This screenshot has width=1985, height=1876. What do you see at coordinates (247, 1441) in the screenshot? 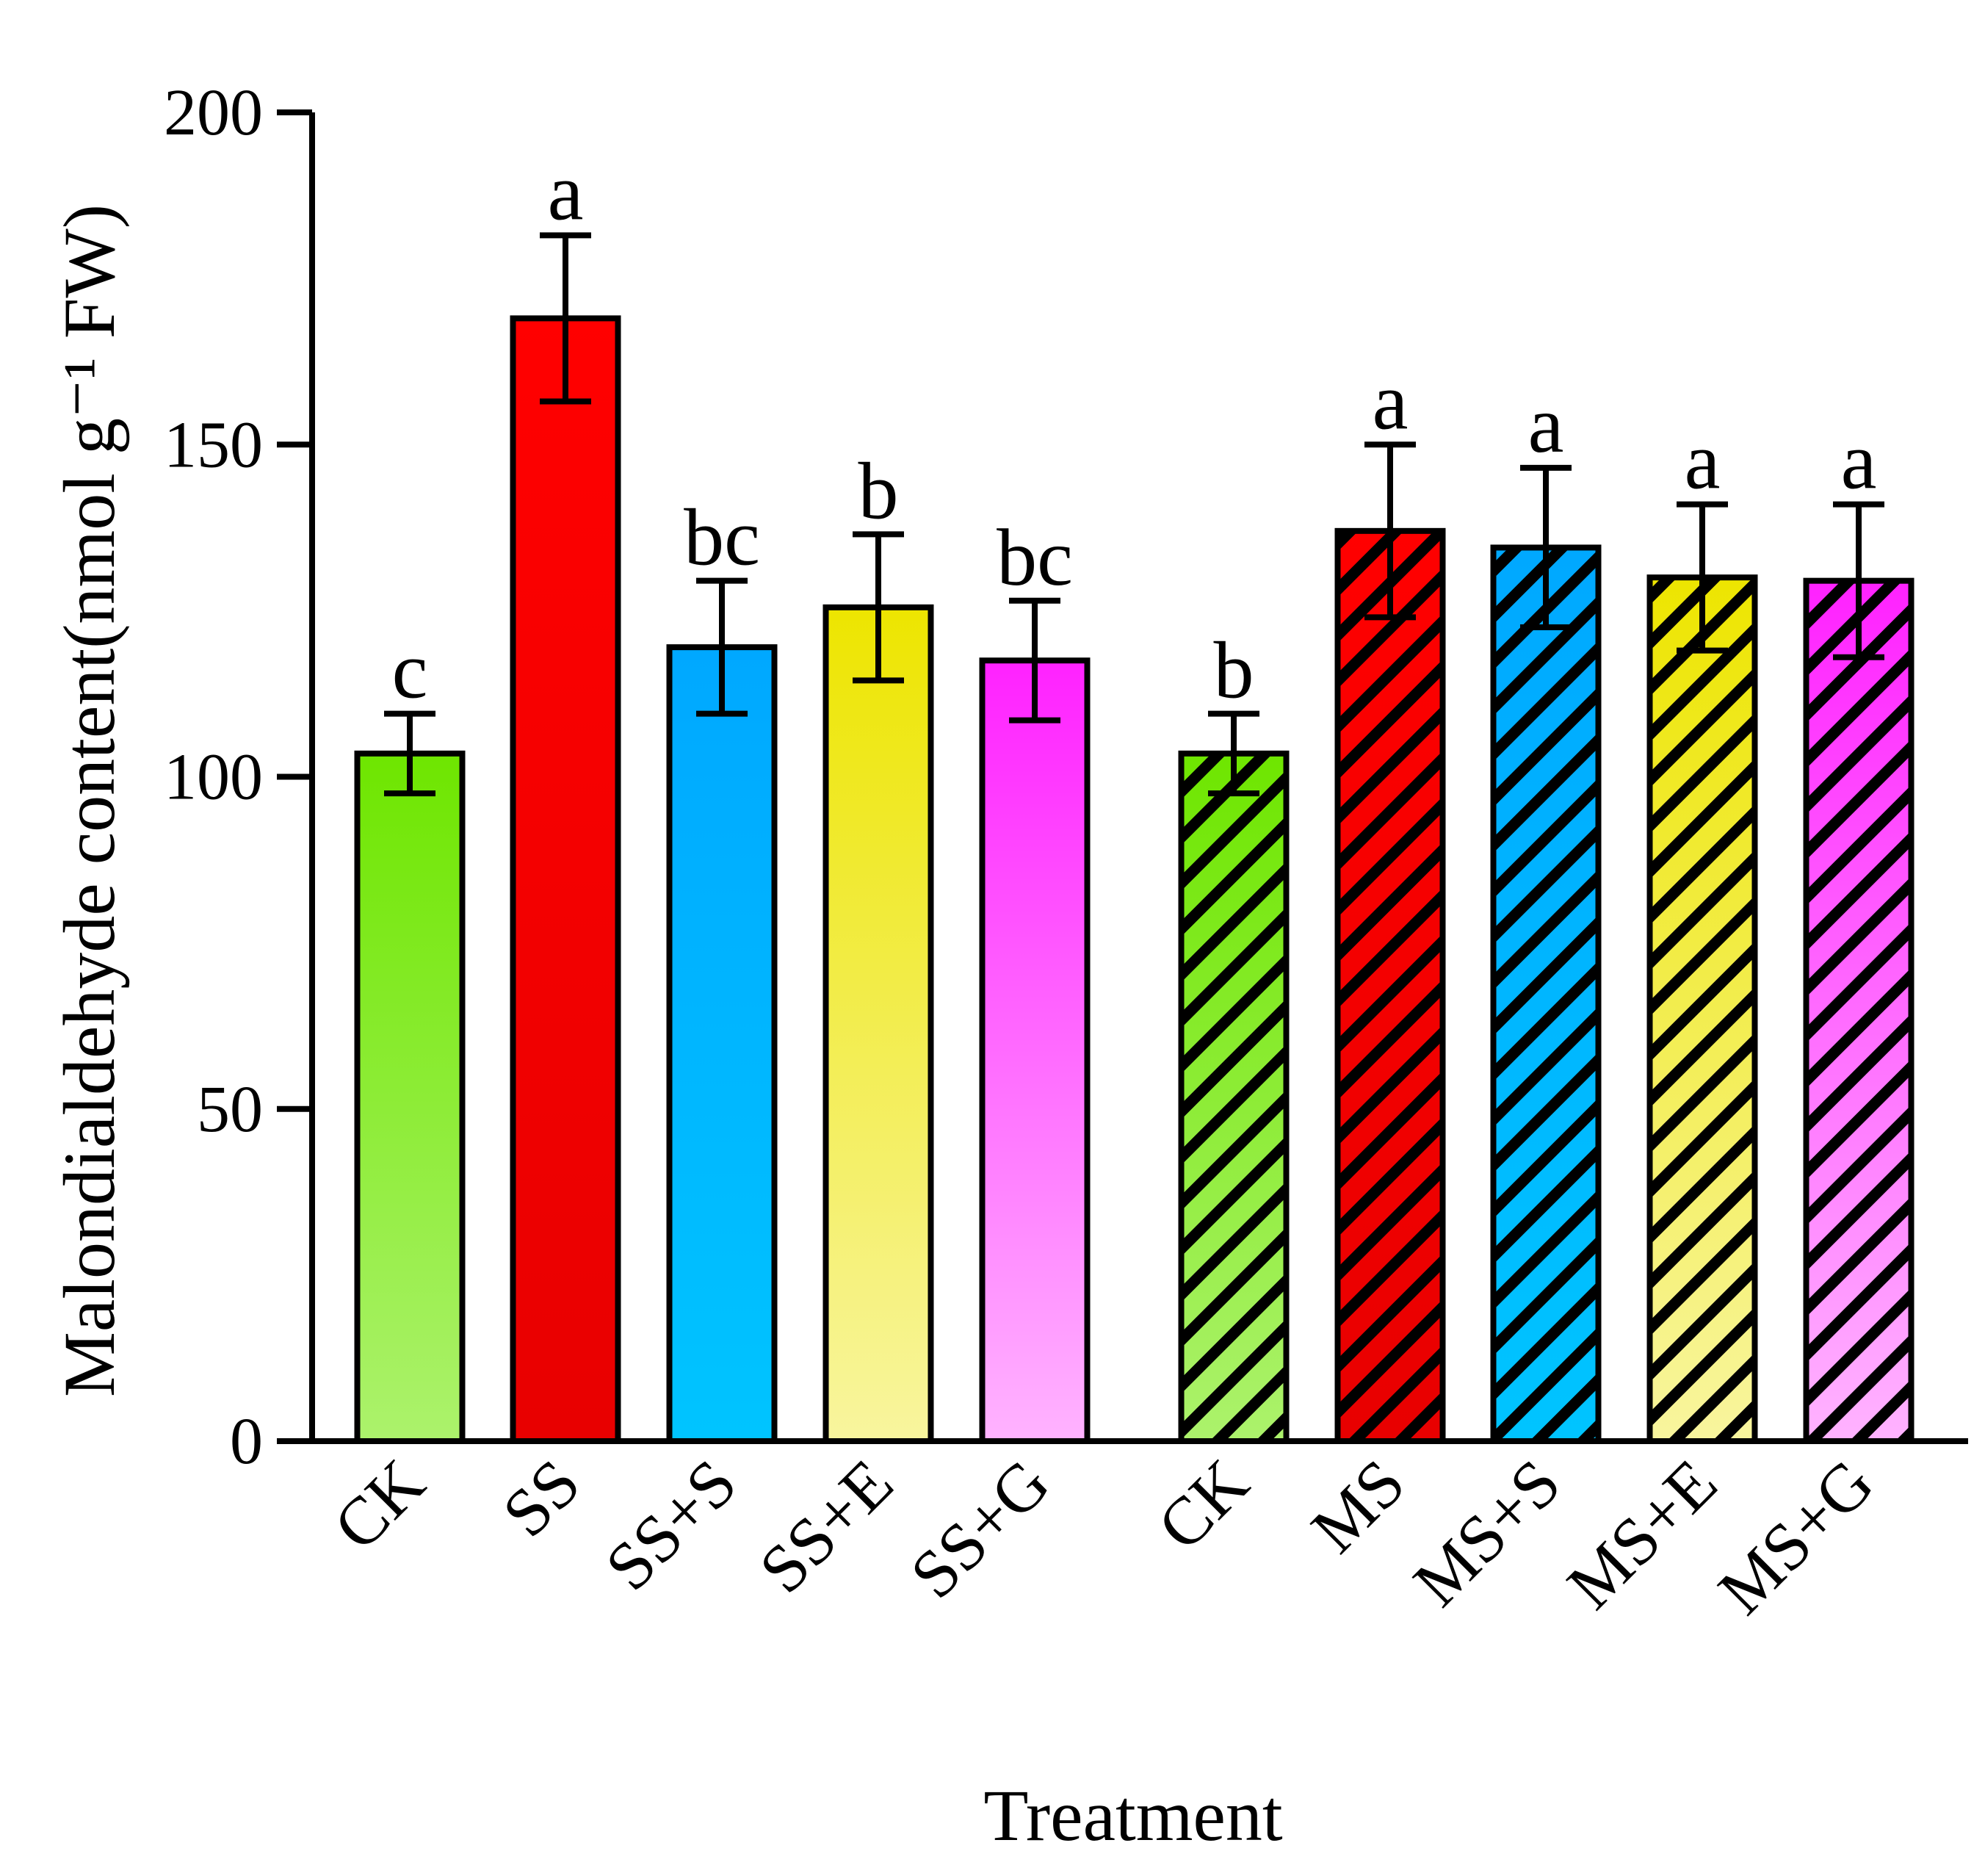
I see `y-tick-label: 0` at bounding box center [247, 1441].